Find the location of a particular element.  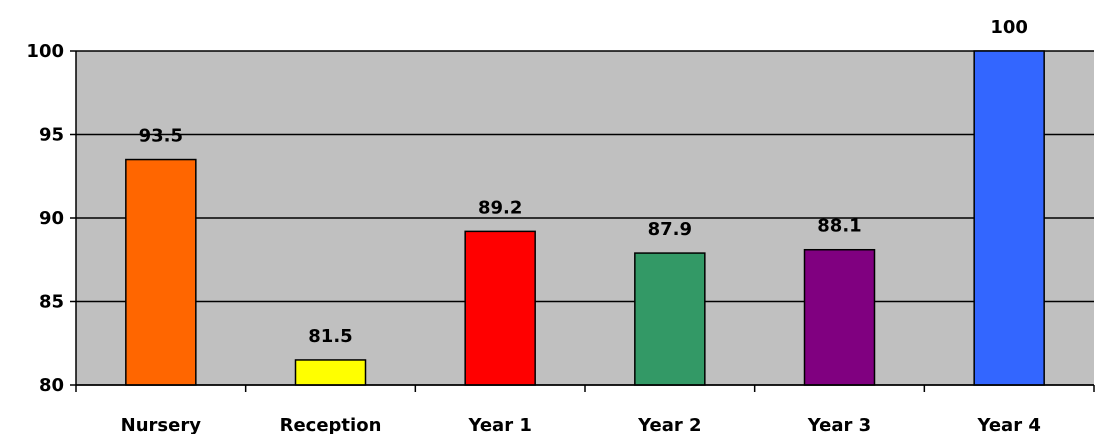

data-label: 88.1 is located at coordinates (839, 226).